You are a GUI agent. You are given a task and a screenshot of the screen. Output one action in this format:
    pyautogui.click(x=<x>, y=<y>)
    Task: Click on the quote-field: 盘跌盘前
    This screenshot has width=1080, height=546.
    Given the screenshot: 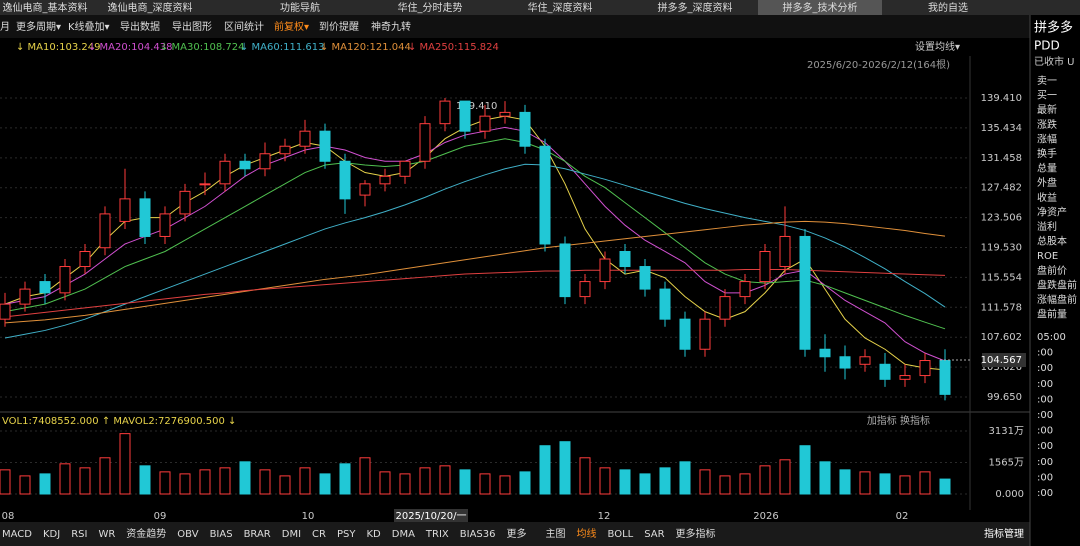 What is the action you would take?
    pyautogui.click(x=1057, y=284)
    